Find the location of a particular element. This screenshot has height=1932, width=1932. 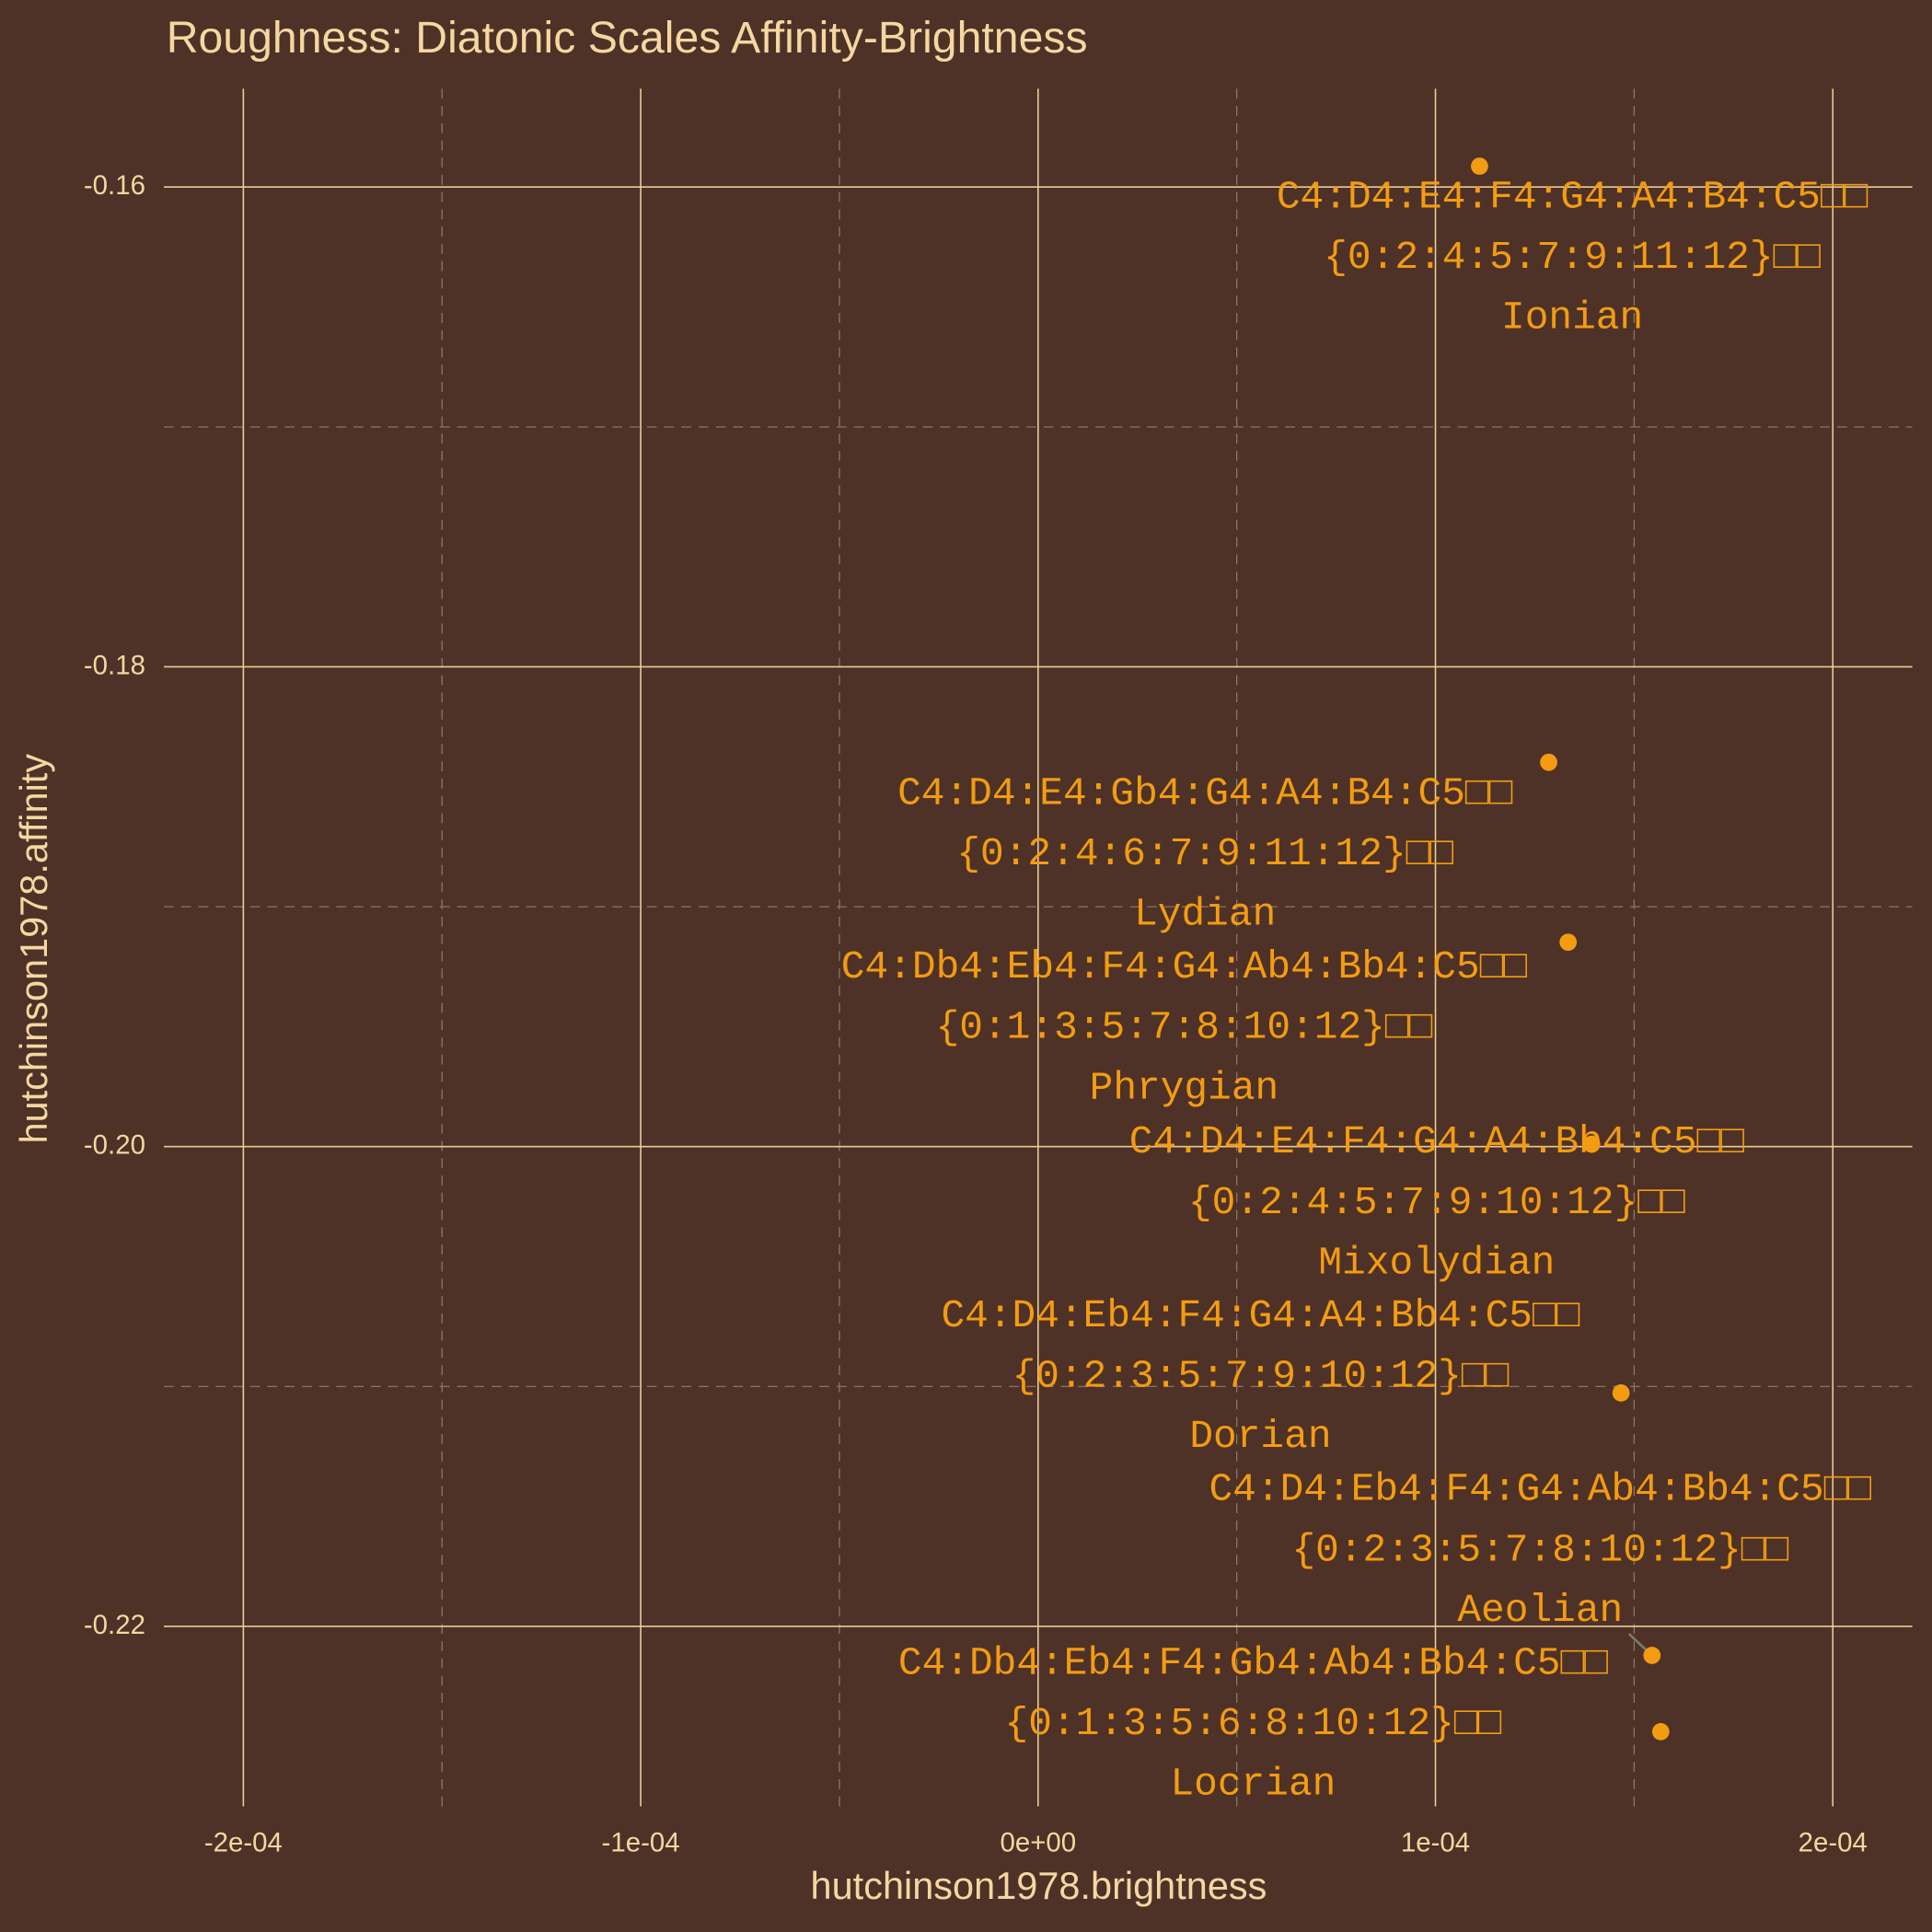

point-label: Locrian is located at coordinates (1253, 1785).